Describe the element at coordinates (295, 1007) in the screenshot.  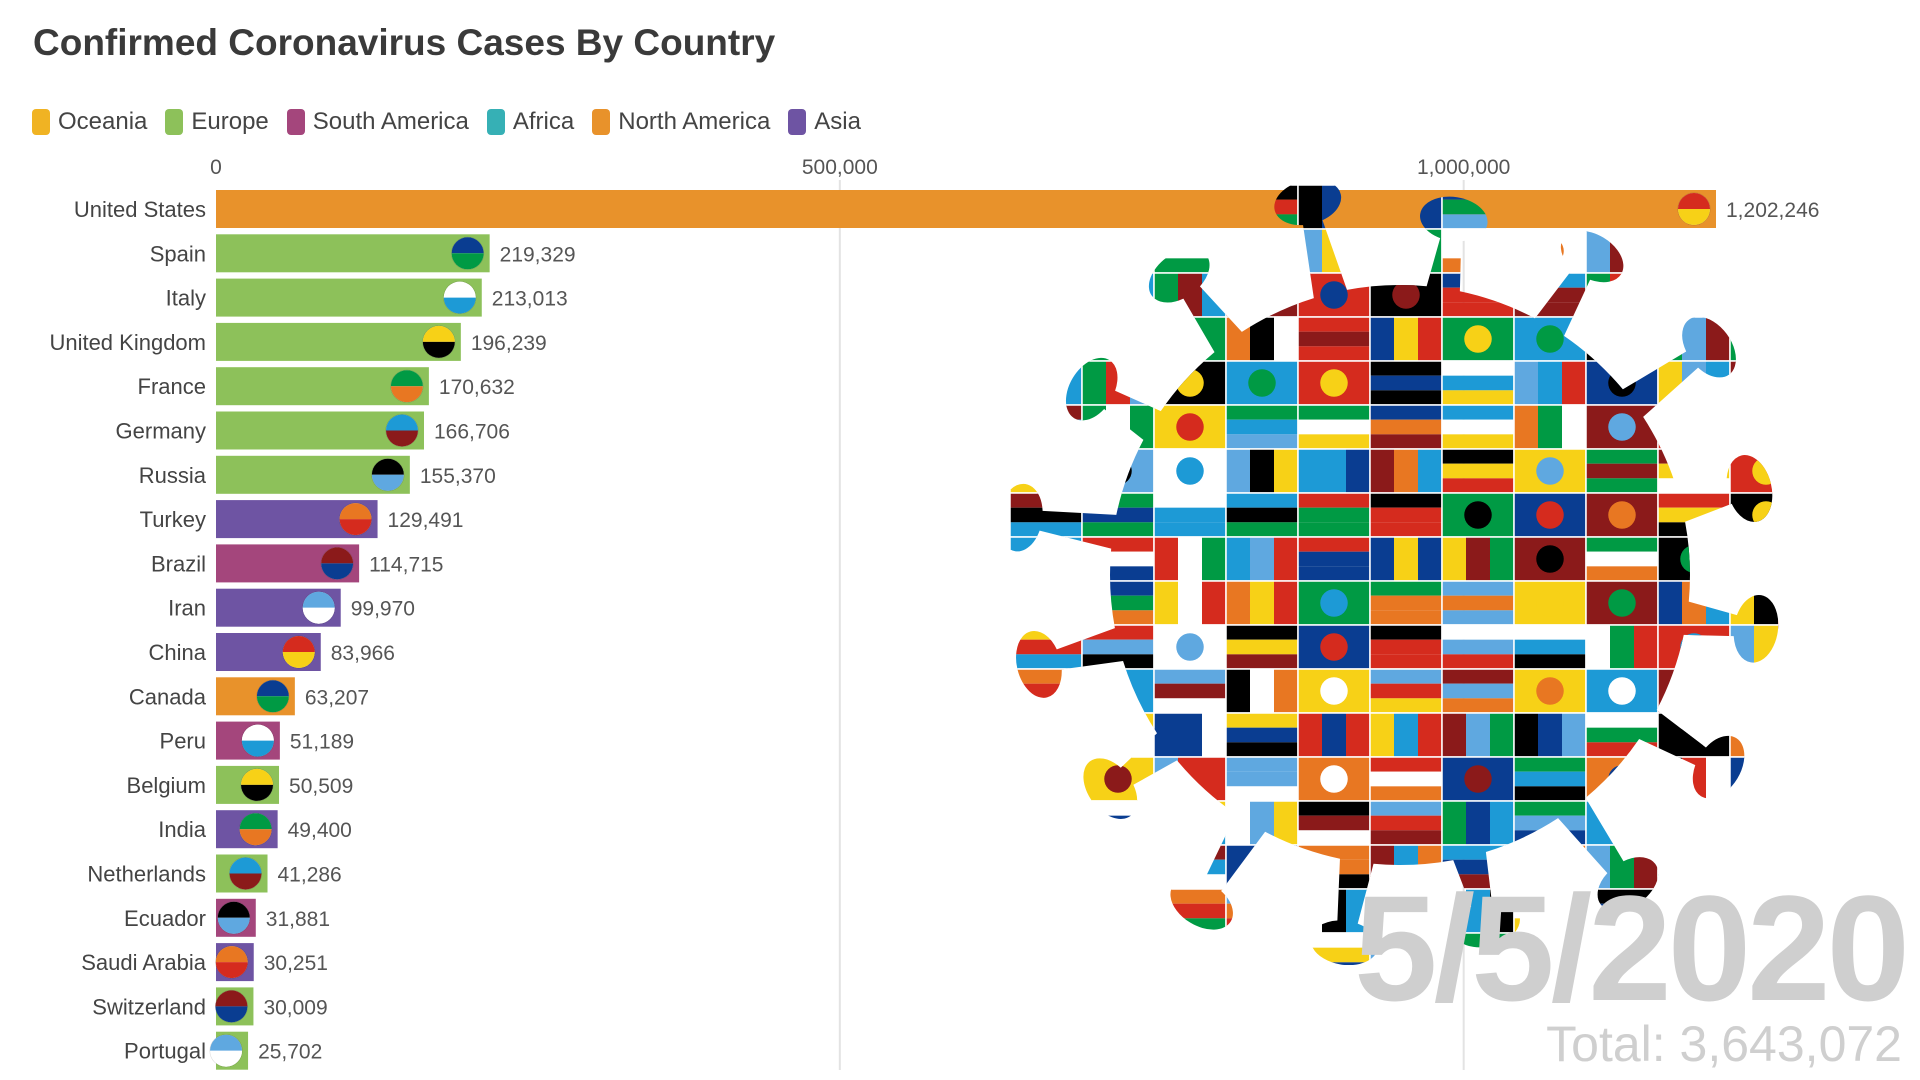
I see `value-label: 30,009` at that location.